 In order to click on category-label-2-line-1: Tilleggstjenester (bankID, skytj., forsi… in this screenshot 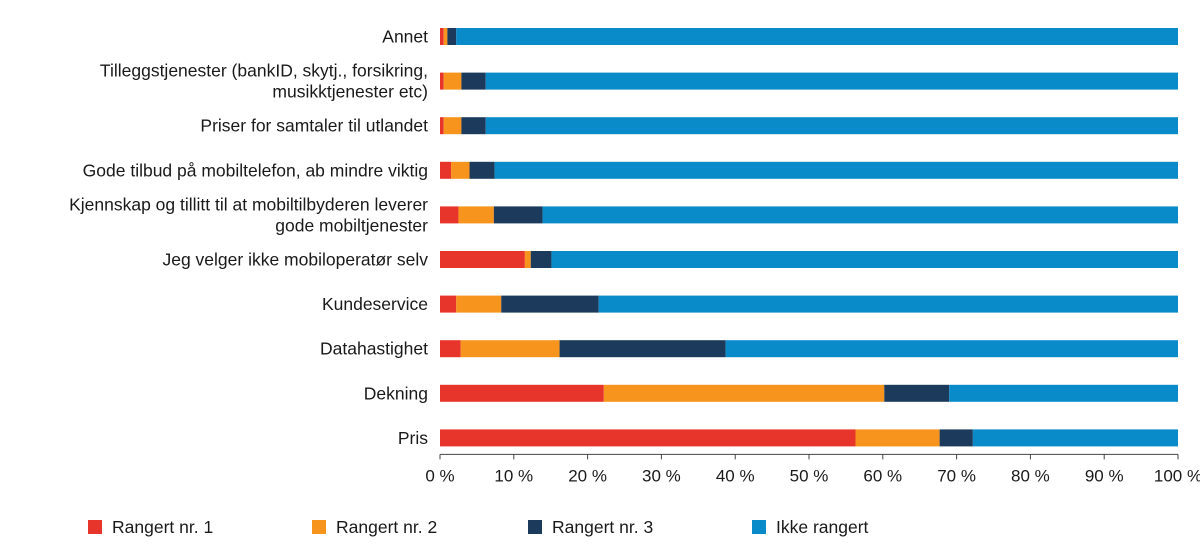, I will do `click(264, 71)`.